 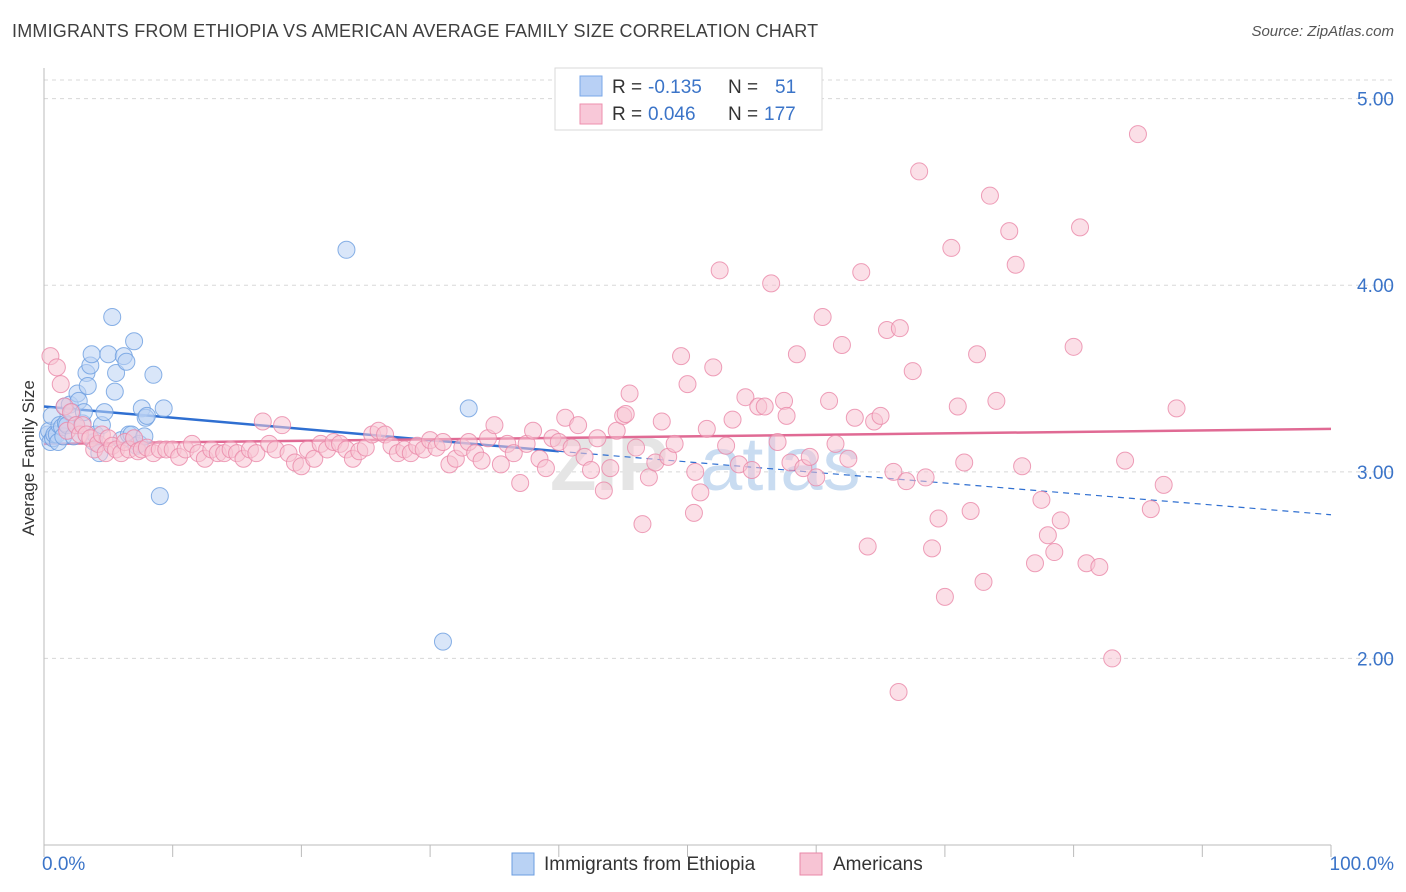 I want to click on legend: Immigrants from Ethiopia Americans, so click(x=717, y=864).